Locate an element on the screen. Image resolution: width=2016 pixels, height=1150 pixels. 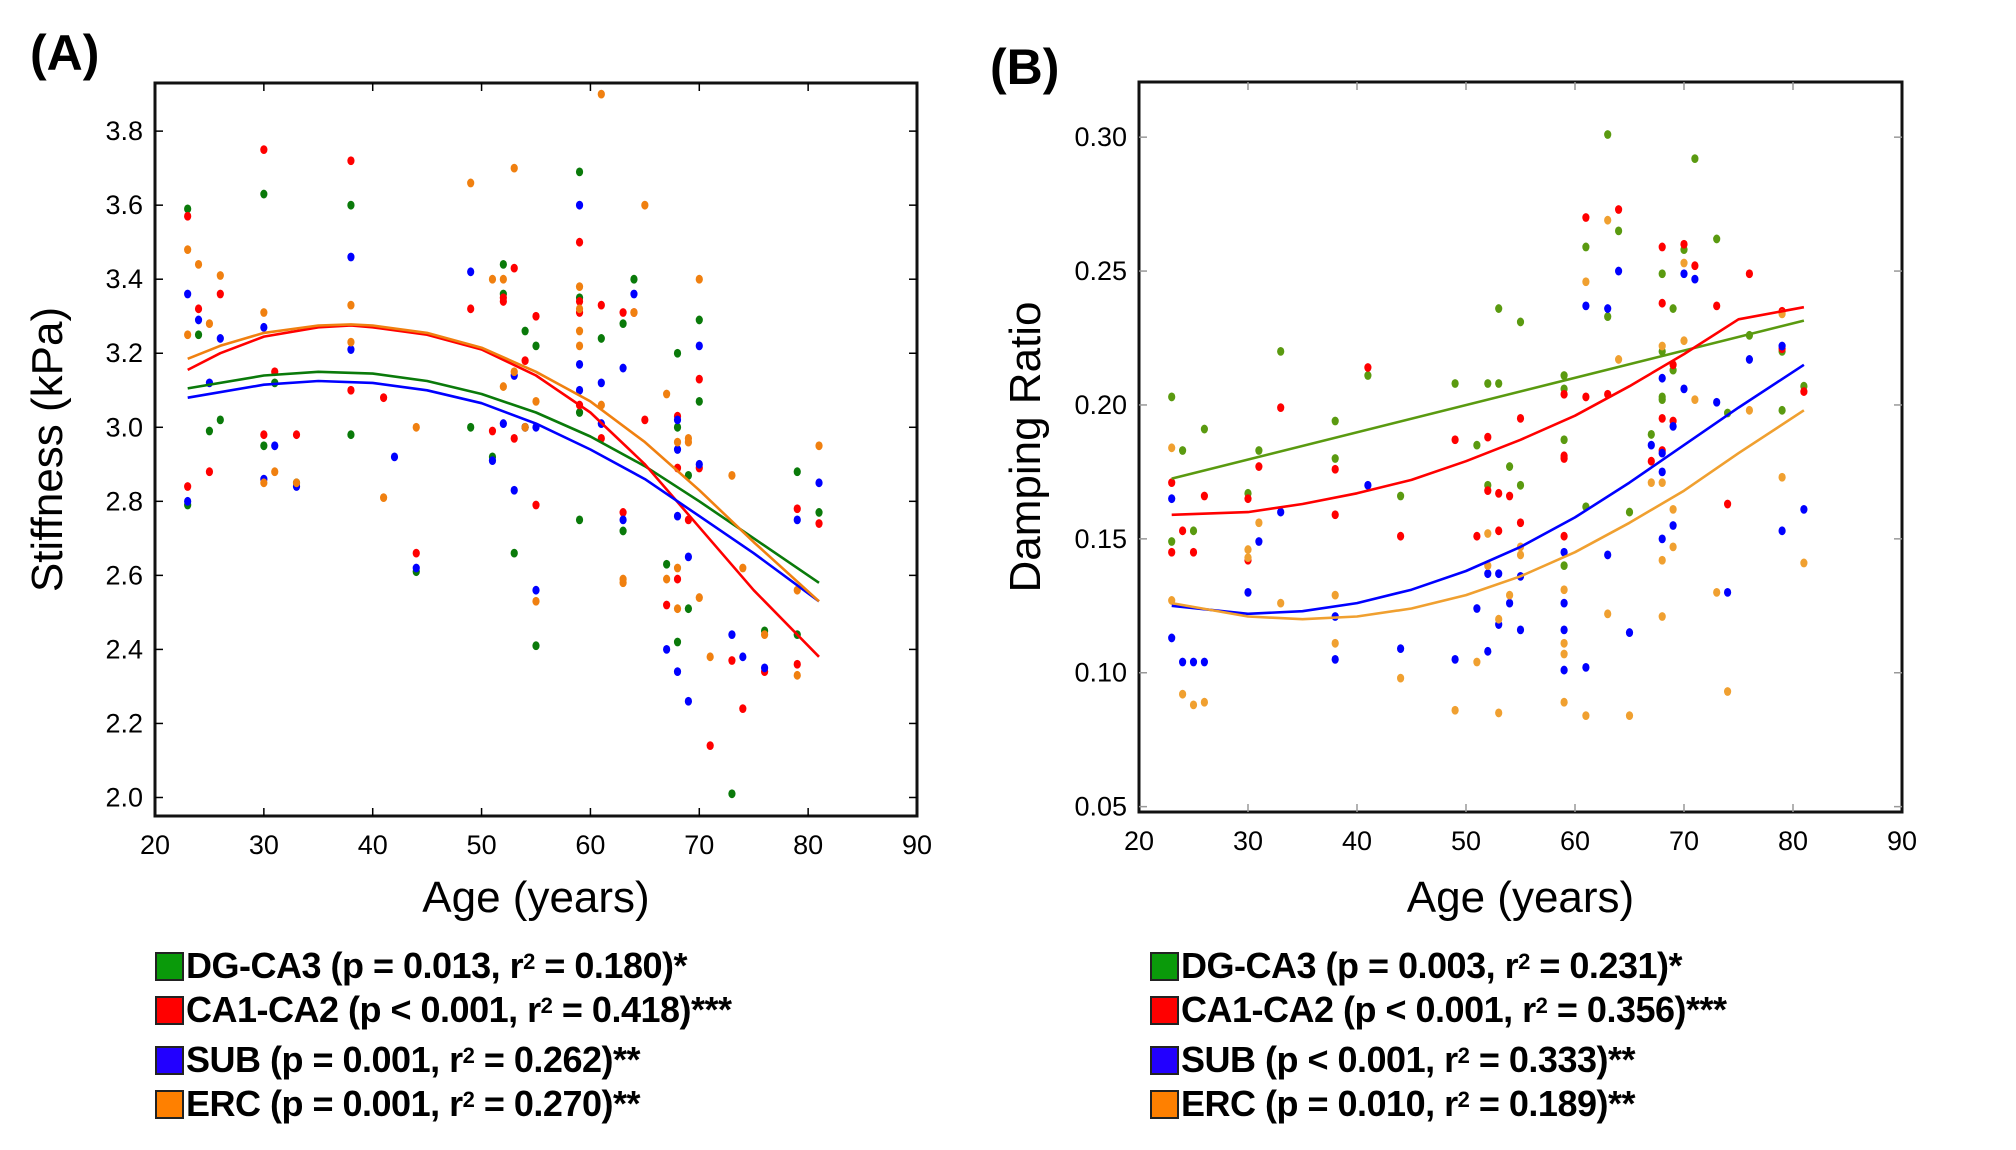
y-tick-label: 2.0 is located at coordinates (124, 797).